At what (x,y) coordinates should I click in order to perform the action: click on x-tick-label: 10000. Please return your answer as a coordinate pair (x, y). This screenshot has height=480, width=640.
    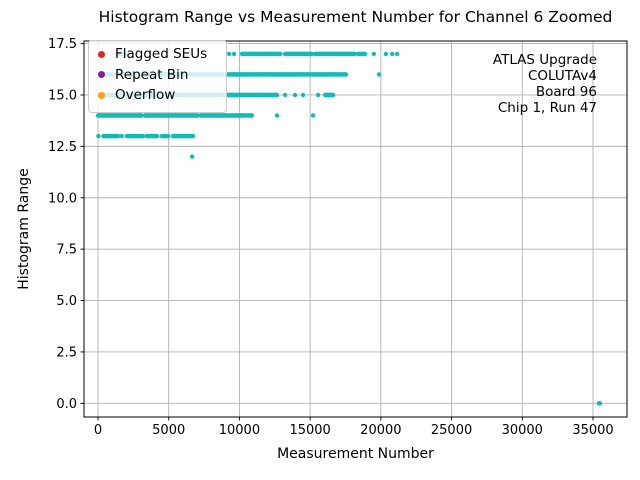
    Looking at the image, I should click on (239, 430).